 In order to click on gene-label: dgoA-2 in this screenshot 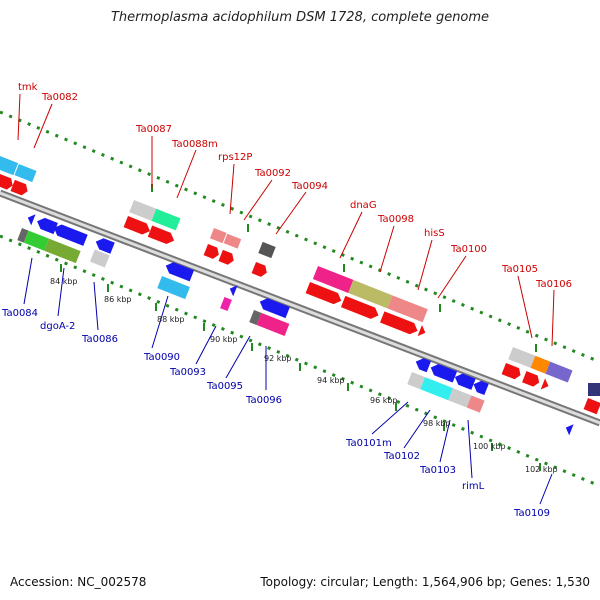, I will do `click(57, 326)`.